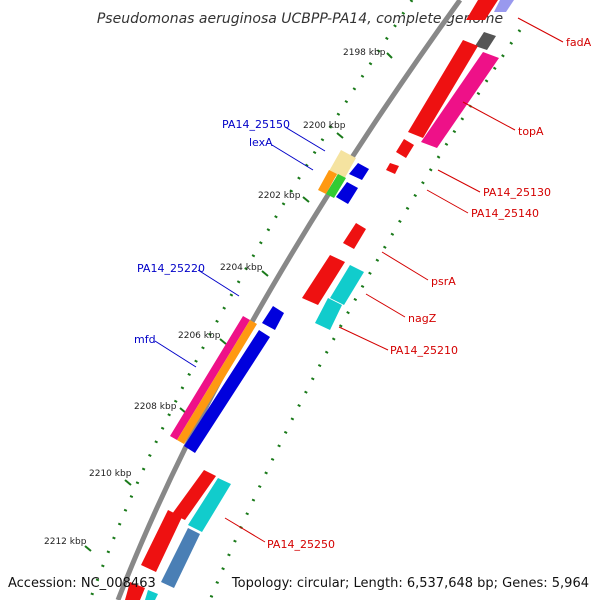 This screenshot has height=600, width=600. Describe the element at coordinates (155, 407) in the screenshot. I see `kbp-label: 2208 kbp` at that location.